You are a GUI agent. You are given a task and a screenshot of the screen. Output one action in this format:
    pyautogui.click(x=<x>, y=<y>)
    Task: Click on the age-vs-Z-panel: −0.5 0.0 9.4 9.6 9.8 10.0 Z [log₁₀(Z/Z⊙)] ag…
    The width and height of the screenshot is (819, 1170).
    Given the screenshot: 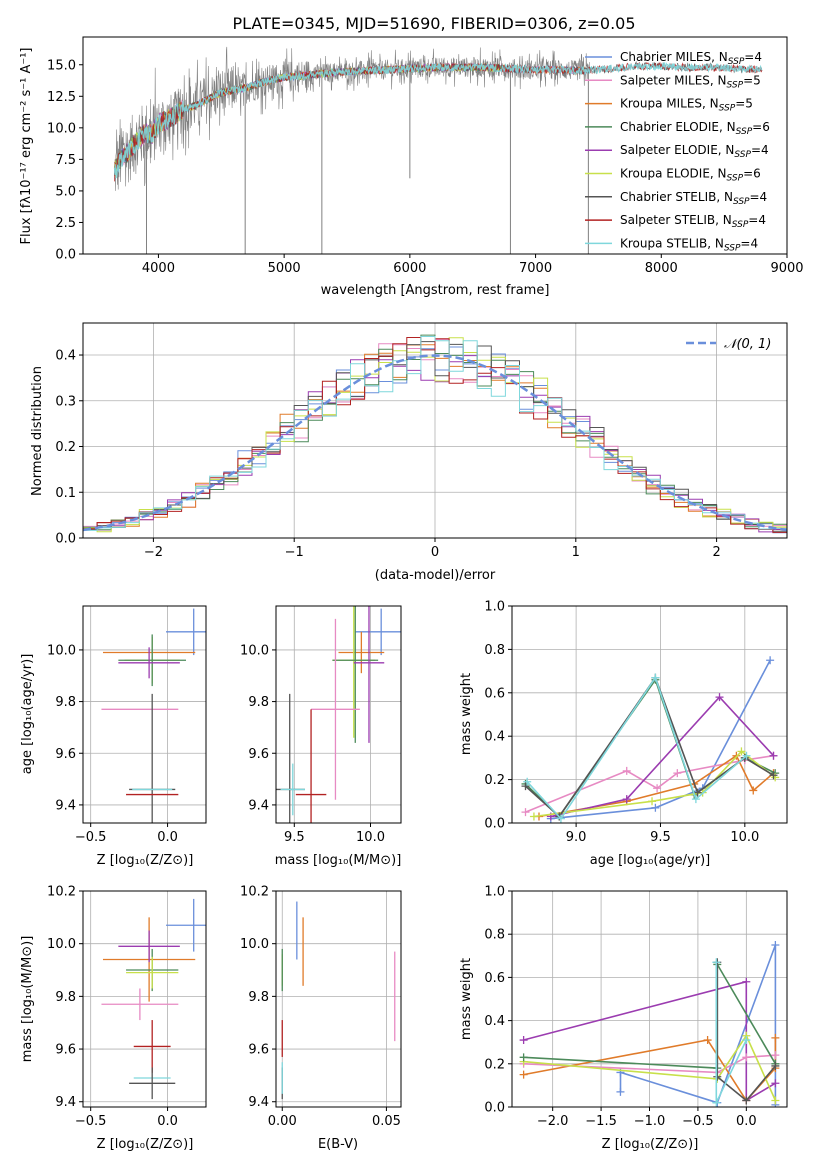 What is the action you would take?
    pyautogui.click(x=113, y=736)
    